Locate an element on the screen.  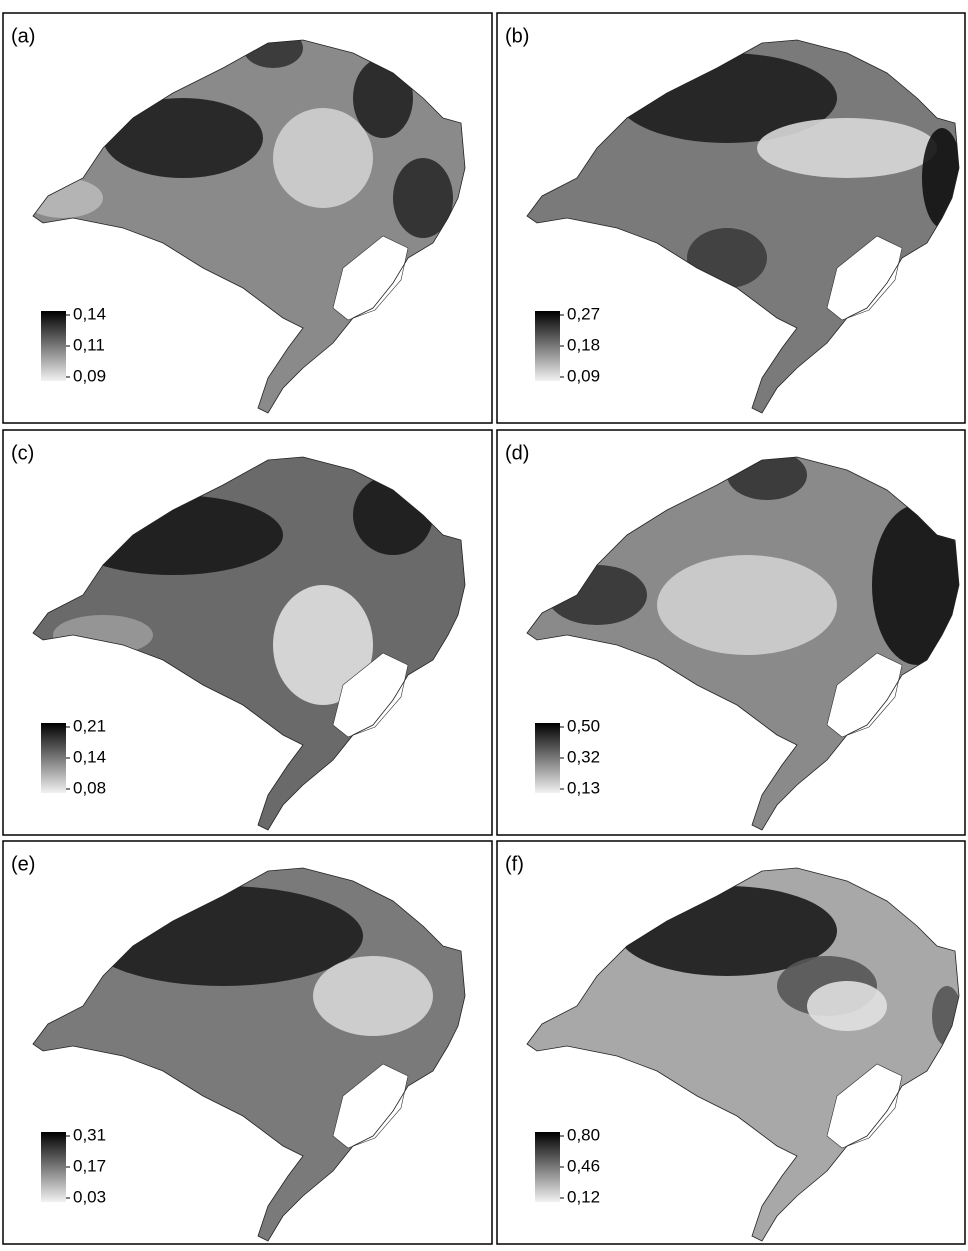
legend-label: 0,21 is located at coordinates (89, 725).